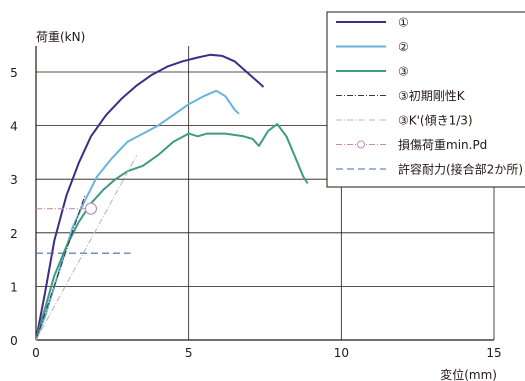  I want to click on y-tick-label: 0, so click(14, 341).